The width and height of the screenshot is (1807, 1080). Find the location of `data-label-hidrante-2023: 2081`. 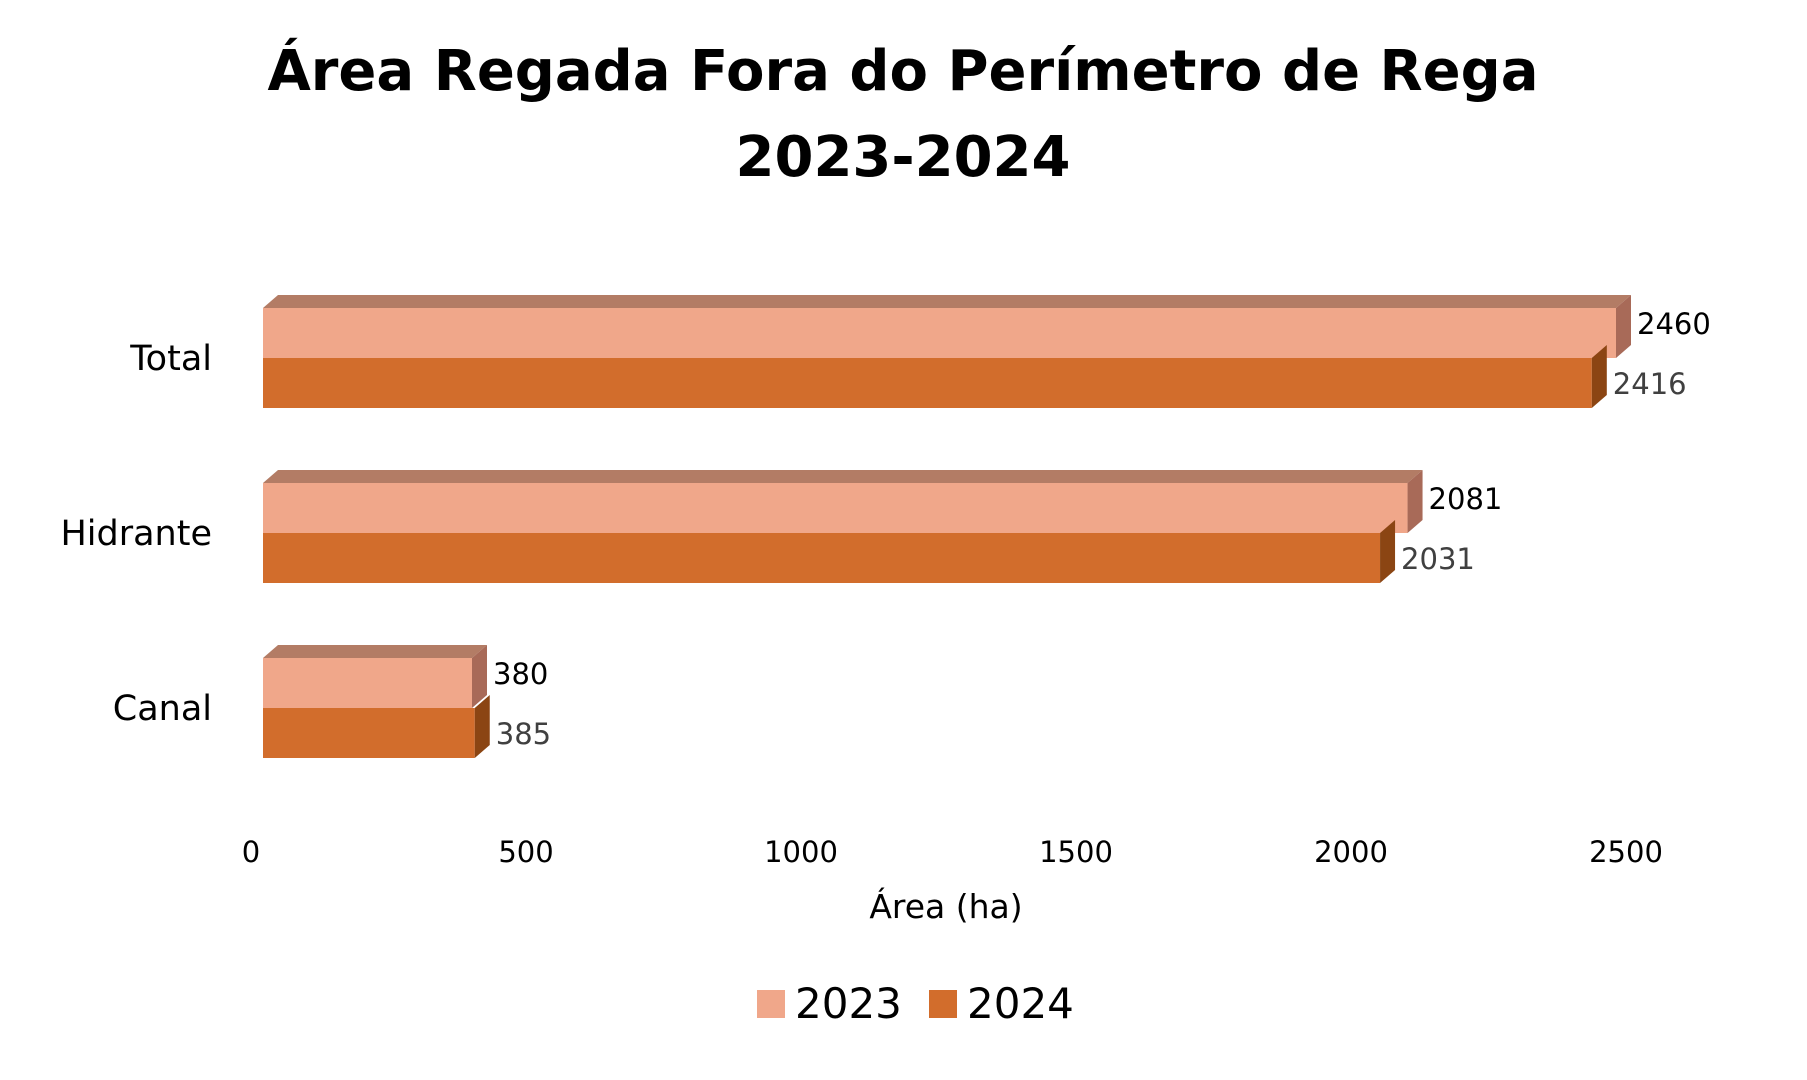

data-label-hidrante-2023: 2081 is located at coordinates (1466, 499).